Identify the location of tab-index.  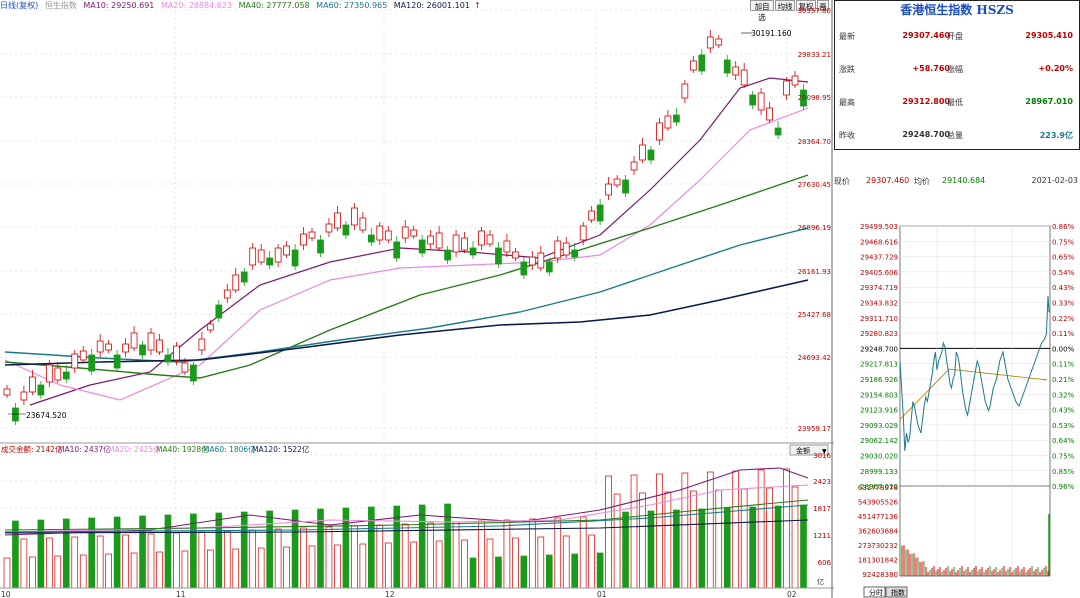
(896, 592).